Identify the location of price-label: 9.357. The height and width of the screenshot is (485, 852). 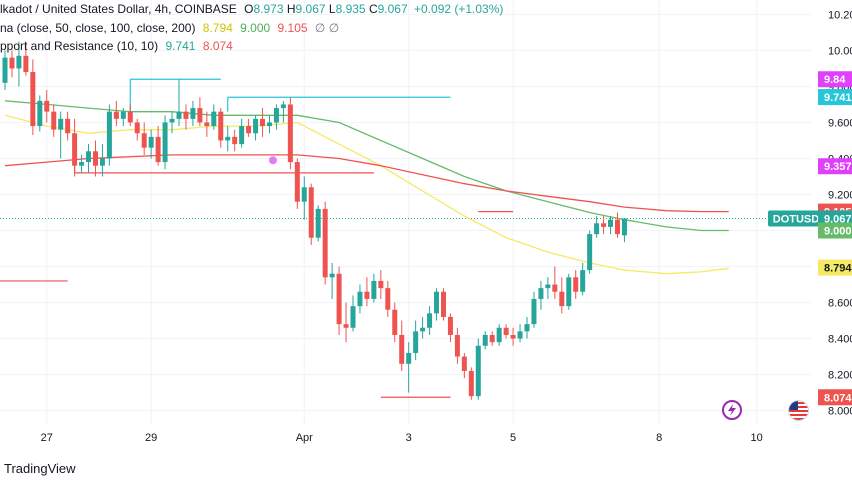
(838, 167).